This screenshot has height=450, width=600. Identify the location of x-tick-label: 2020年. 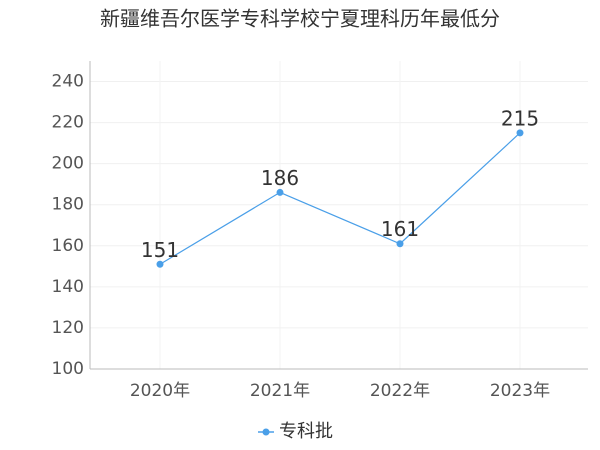
(160, 391).